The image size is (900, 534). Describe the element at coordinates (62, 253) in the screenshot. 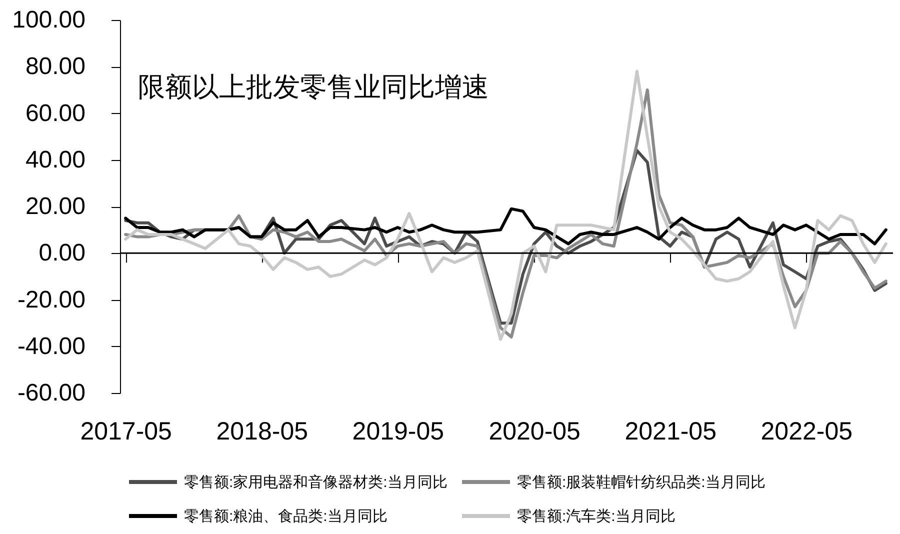

I see `y-tick-label: 0.00` at that location.